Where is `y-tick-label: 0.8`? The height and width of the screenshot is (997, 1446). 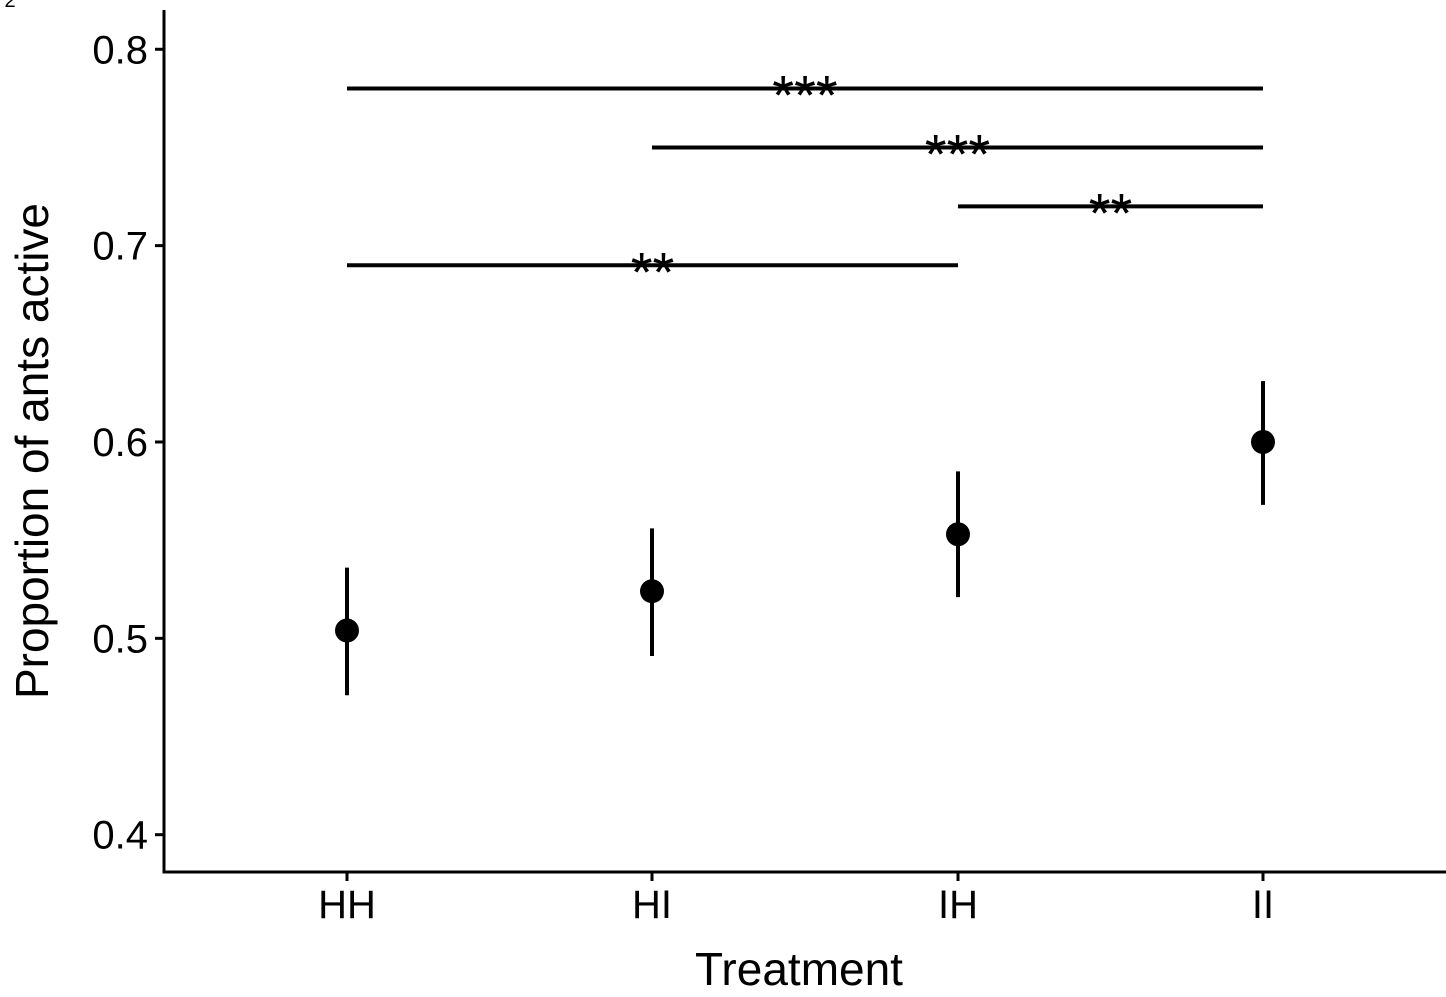 y-tick-label: 0.8 is located at coordinates (120, 50).